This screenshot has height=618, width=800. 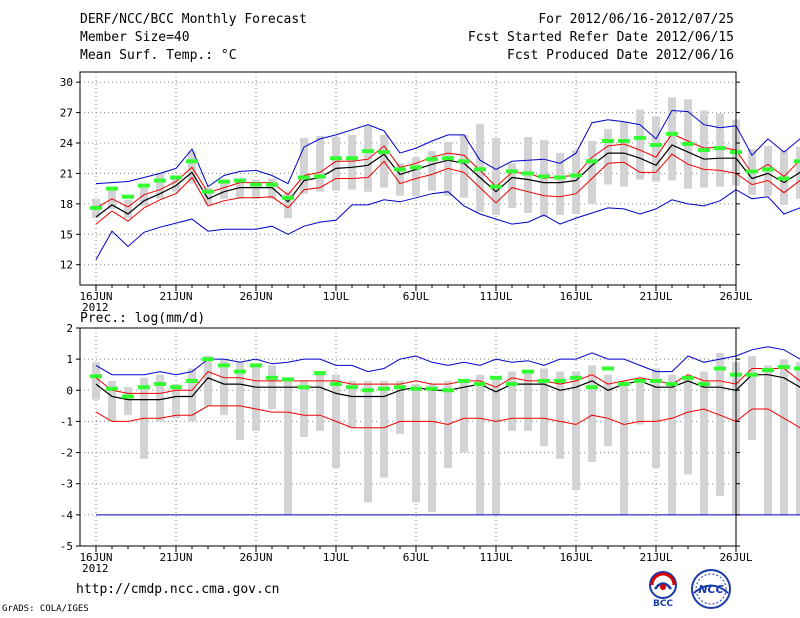 What do you see at coordinates (142, 318) in the screenshot?
I see `panel-title: Prec.: log(mm/d)` at bounding box center [142, 318].